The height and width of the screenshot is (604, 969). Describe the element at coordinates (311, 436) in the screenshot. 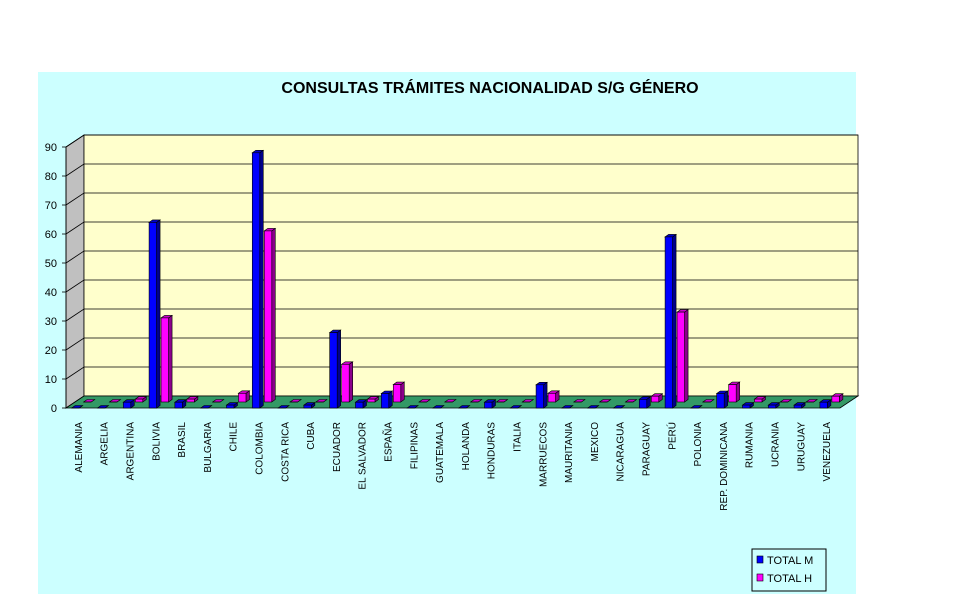

I see `category-label: CUBA` at that location.